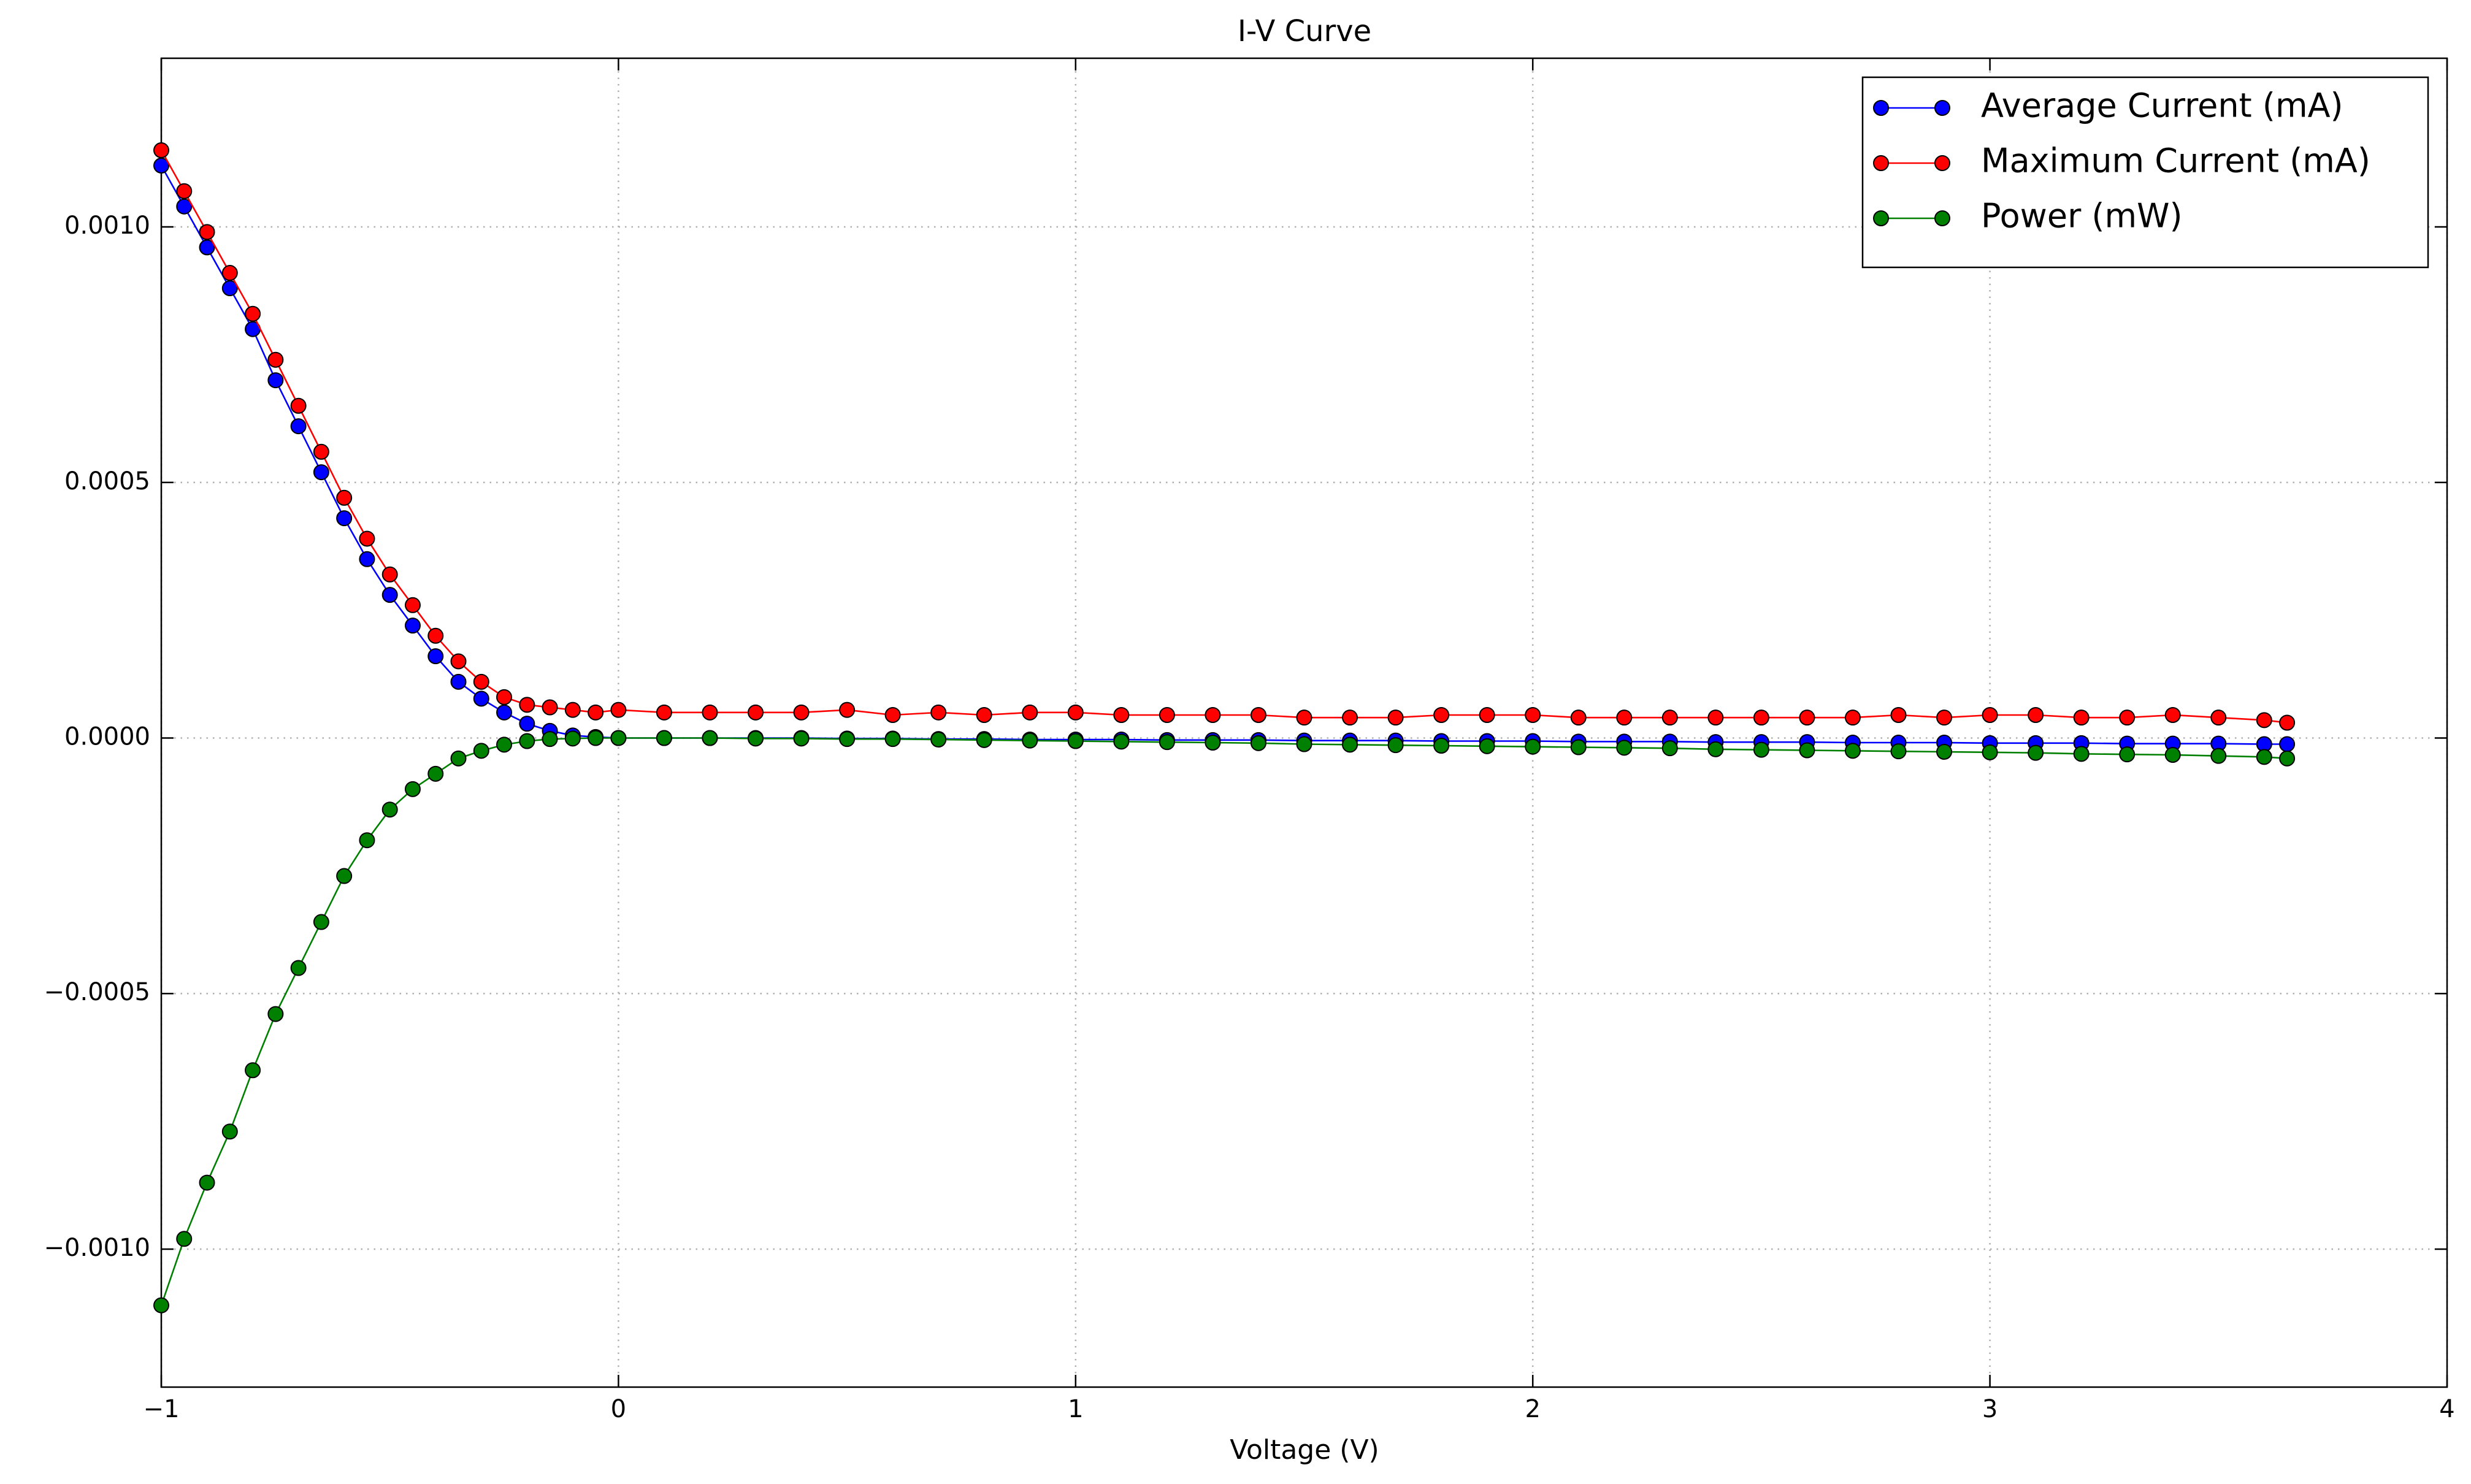 The height and width of the screenshot is (1484, 2471). What do you see at coordinates (1075, 1409) in the screenshot?
I see `x-tick-label: 1` at bounding box center [1075, 1409].